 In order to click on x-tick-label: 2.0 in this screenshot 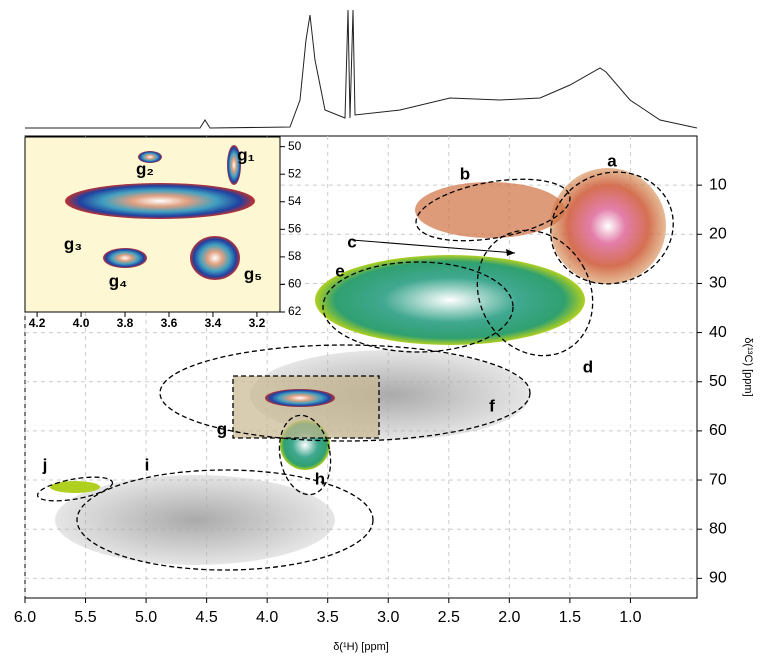, I will do `click(509, 617)`.